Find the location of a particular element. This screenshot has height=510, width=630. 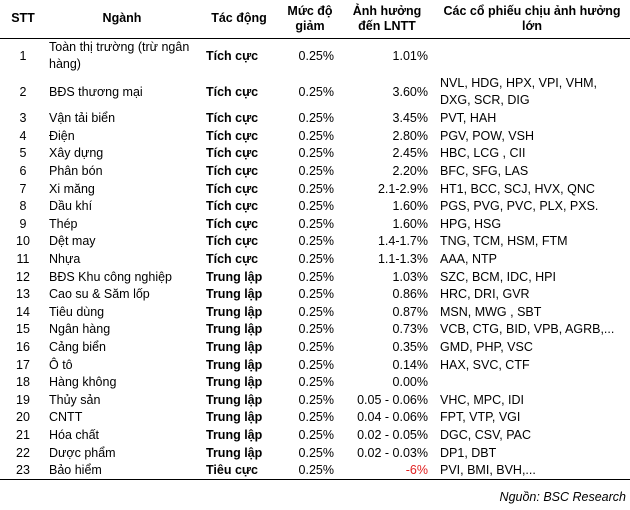

row-stt: 11 is located at coordinates (23, 259).